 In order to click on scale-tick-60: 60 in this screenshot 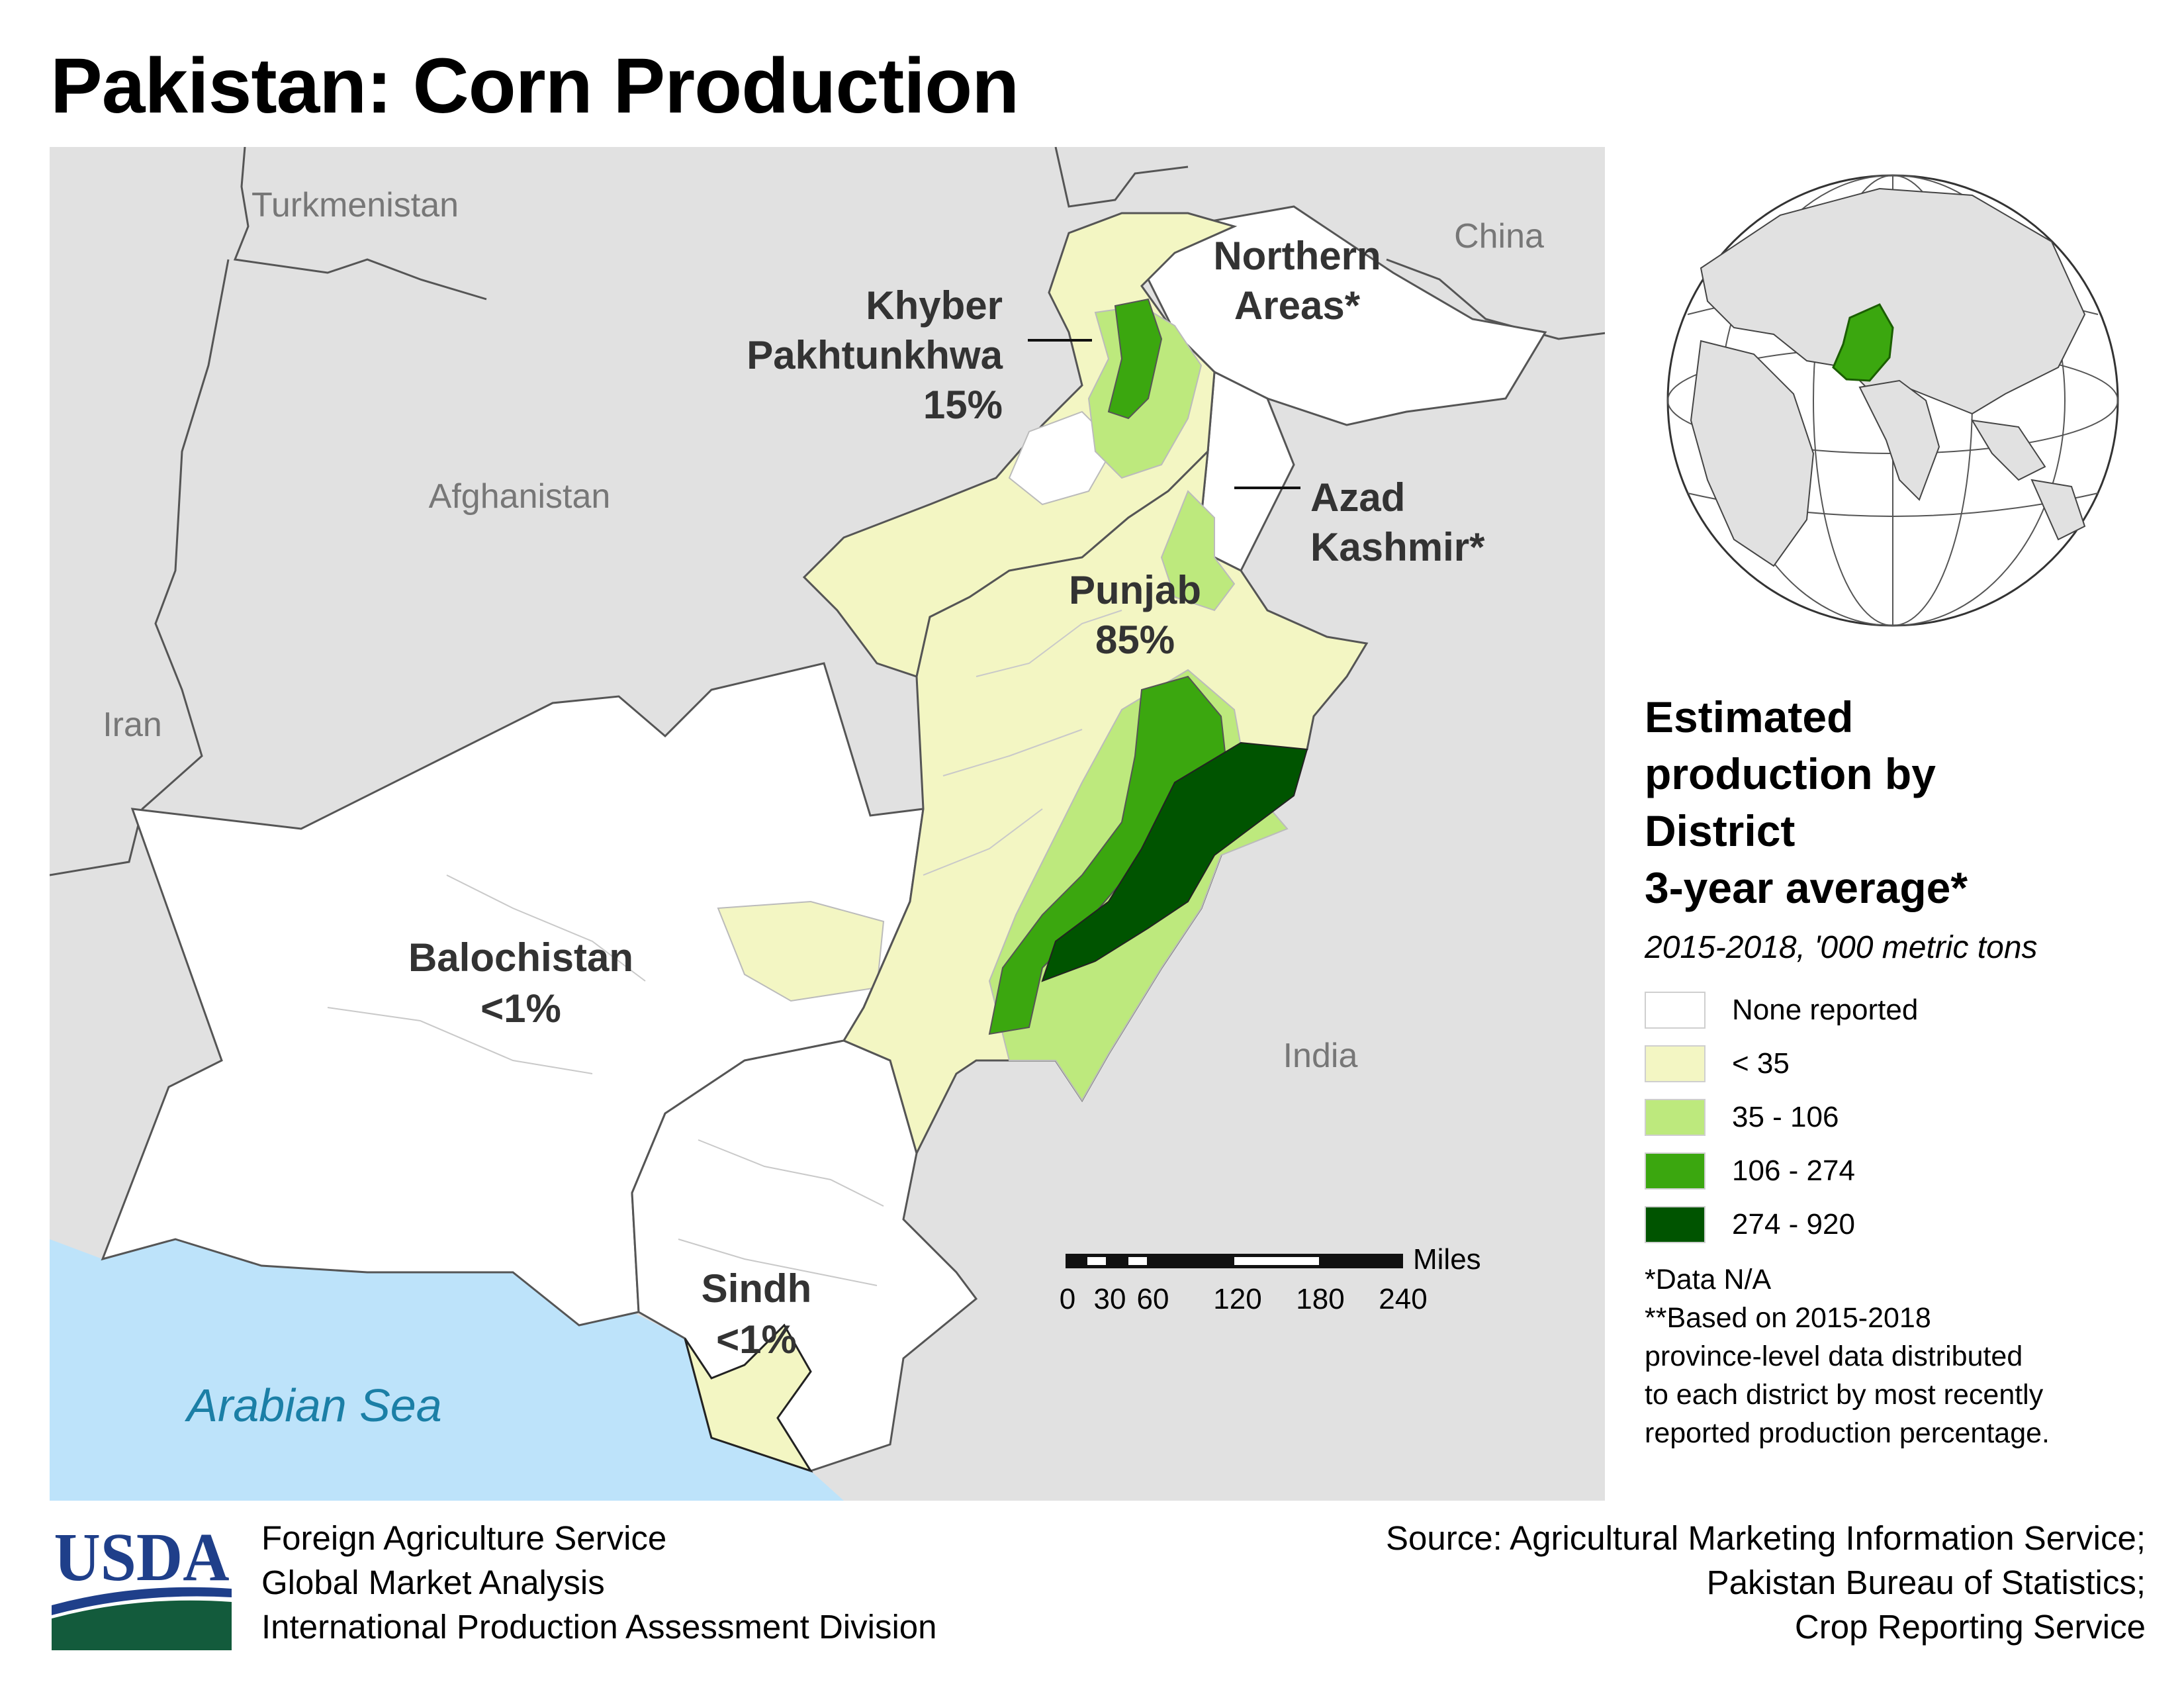, I will do `click(1153, 1299)`.